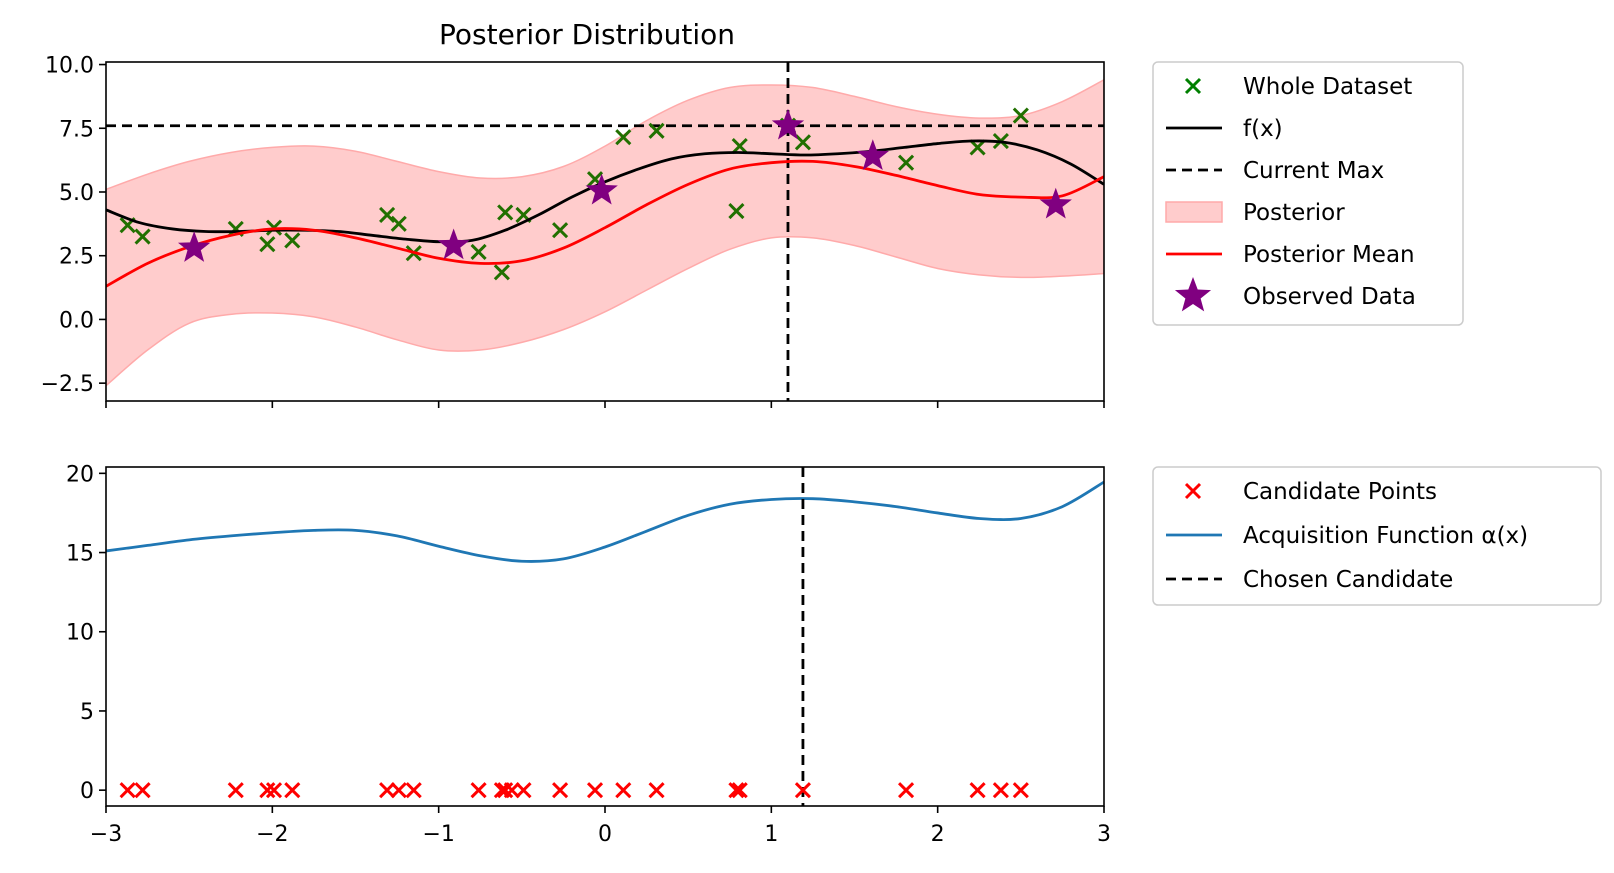  Describe the element at coordinates (605, 223) in the screenshot. I see `posterior-mean-line` at that location.